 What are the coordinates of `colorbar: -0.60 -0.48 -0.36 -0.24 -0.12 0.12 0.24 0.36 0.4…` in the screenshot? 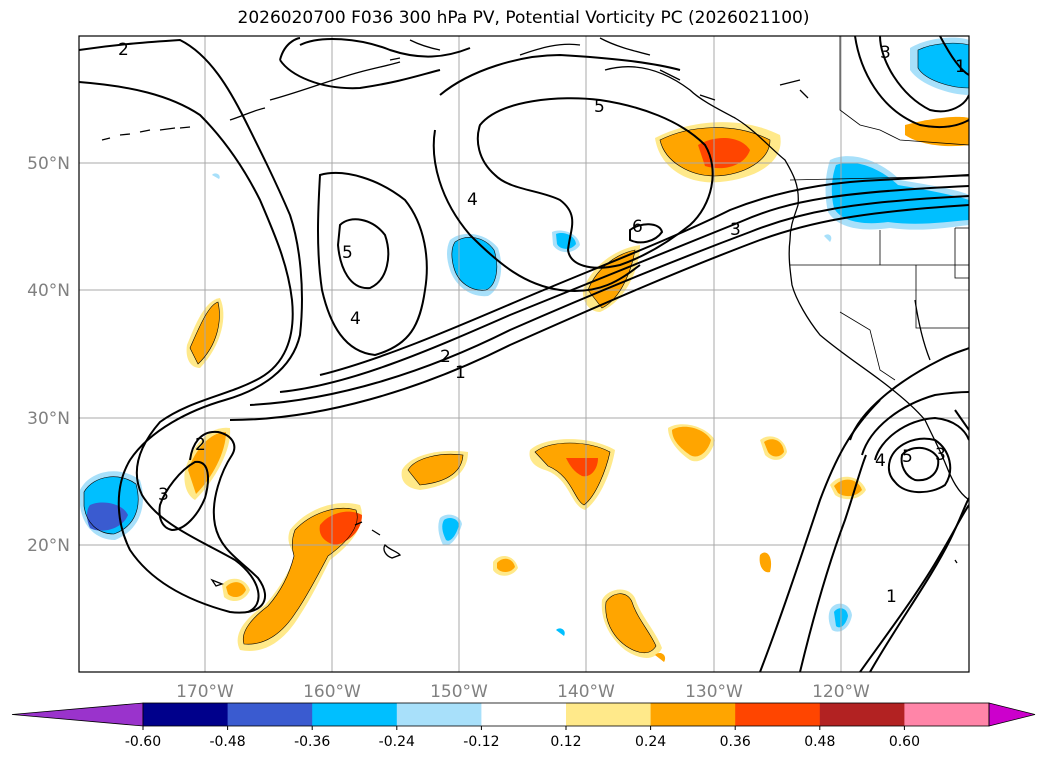 It's located at (523, 726).